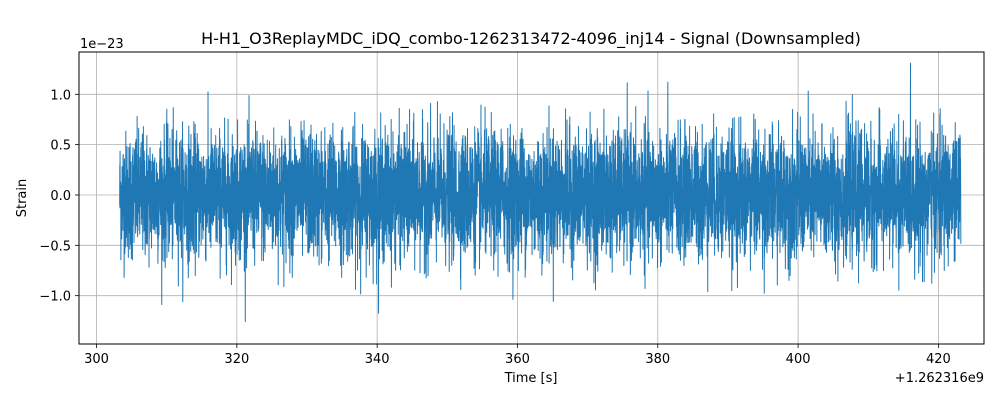 The image size is (1000, 400). I want to click on x-tick-label: 340, so click(377, 359).